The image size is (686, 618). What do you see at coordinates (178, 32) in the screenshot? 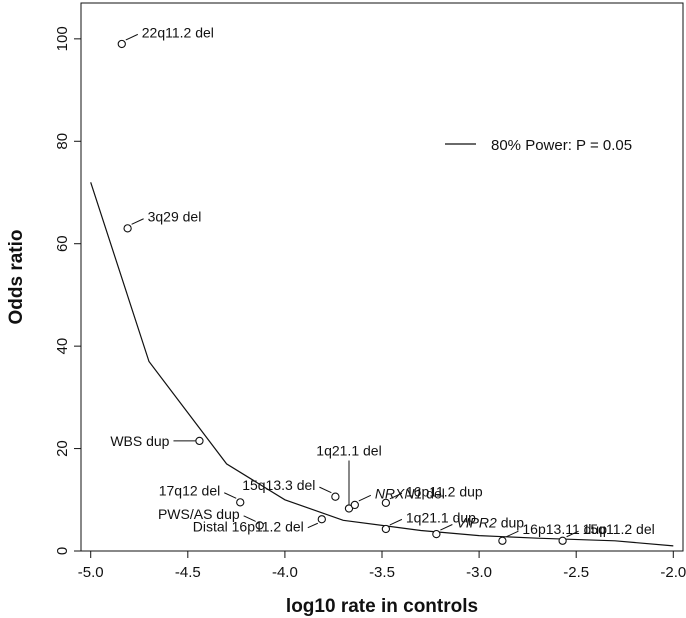
I see `point-label: 22q11.2 del` at bounding box center [178, 32].